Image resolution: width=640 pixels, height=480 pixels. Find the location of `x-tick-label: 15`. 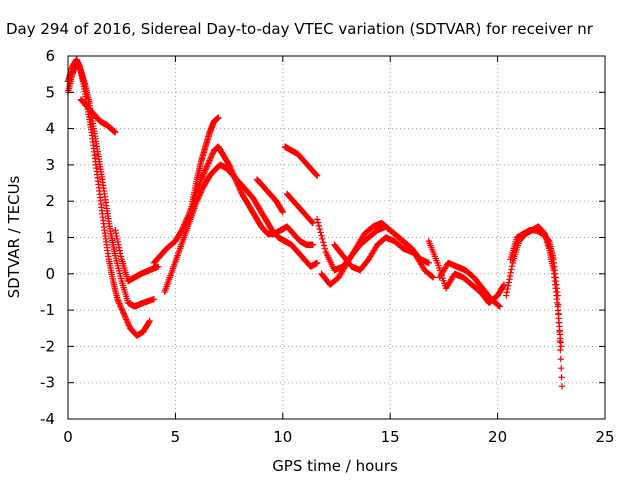

x-tick-label: 15 is located at coordinates (390, 437).